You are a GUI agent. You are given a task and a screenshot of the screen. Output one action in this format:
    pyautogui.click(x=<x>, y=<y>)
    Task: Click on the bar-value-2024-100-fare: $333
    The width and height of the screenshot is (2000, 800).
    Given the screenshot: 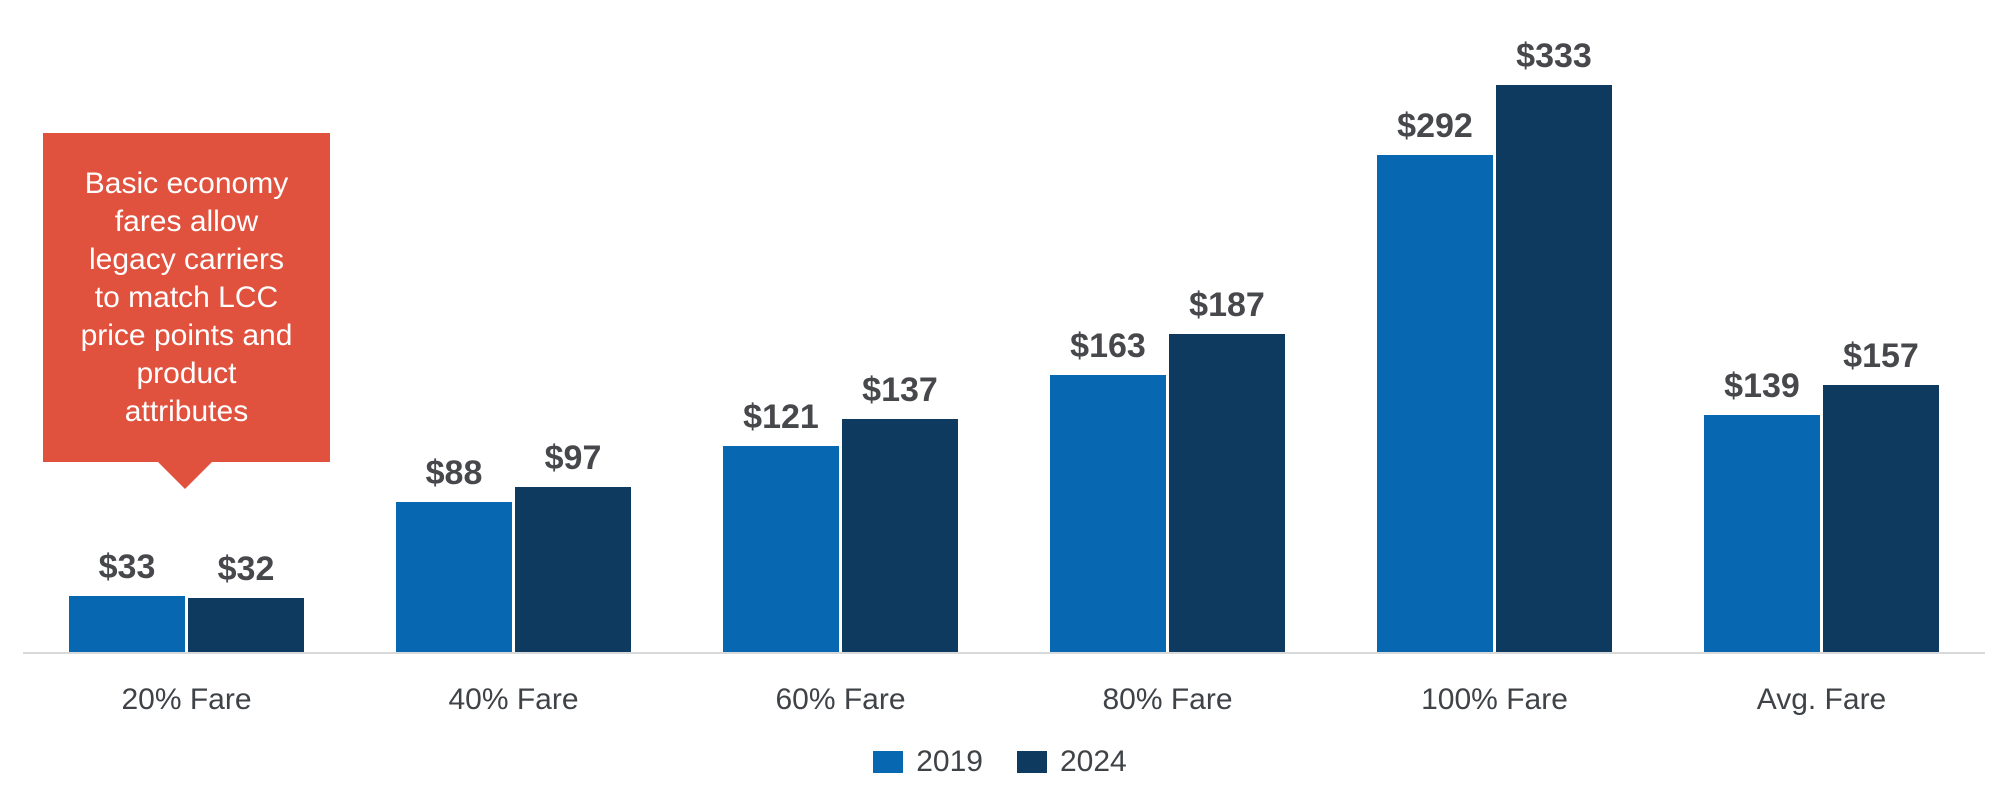 What is the action you would take?
    pyautogui.click(x=1554, y=56)
    